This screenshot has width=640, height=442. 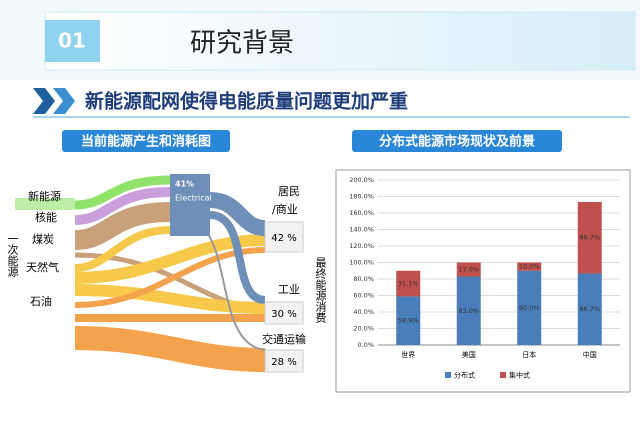 I want to click on x-tick-label: 日本, so click(x=529, y=354).